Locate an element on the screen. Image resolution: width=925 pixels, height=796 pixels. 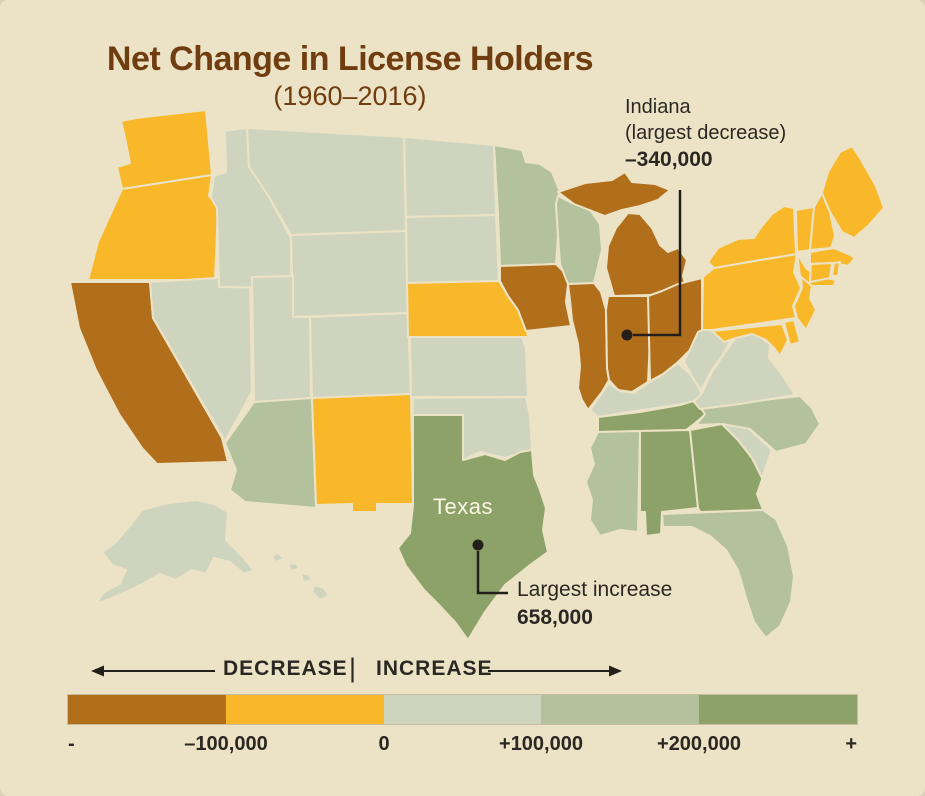
state-NJ is located at coordinates (805, 303).